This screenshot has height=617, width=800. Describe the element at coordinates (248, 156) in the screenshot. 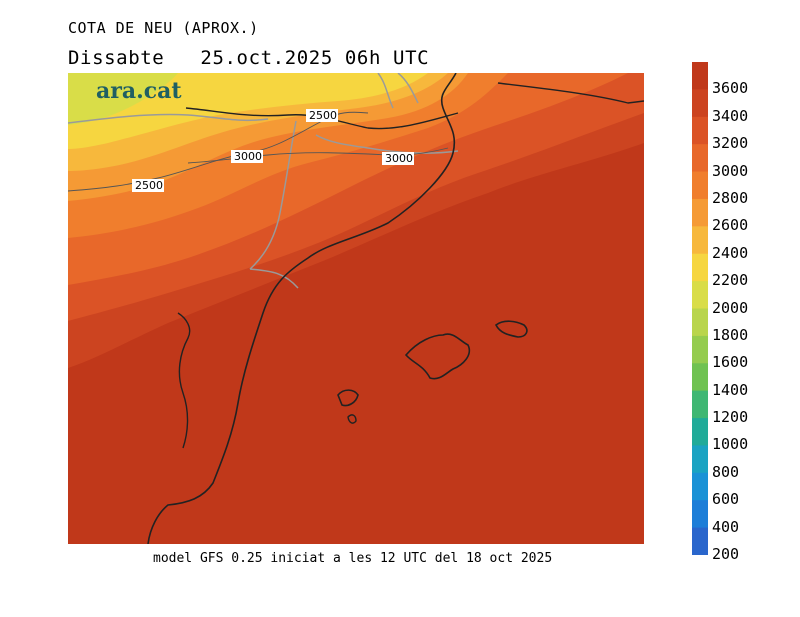

I see `contour-label-3000-west: 3000` at that location.